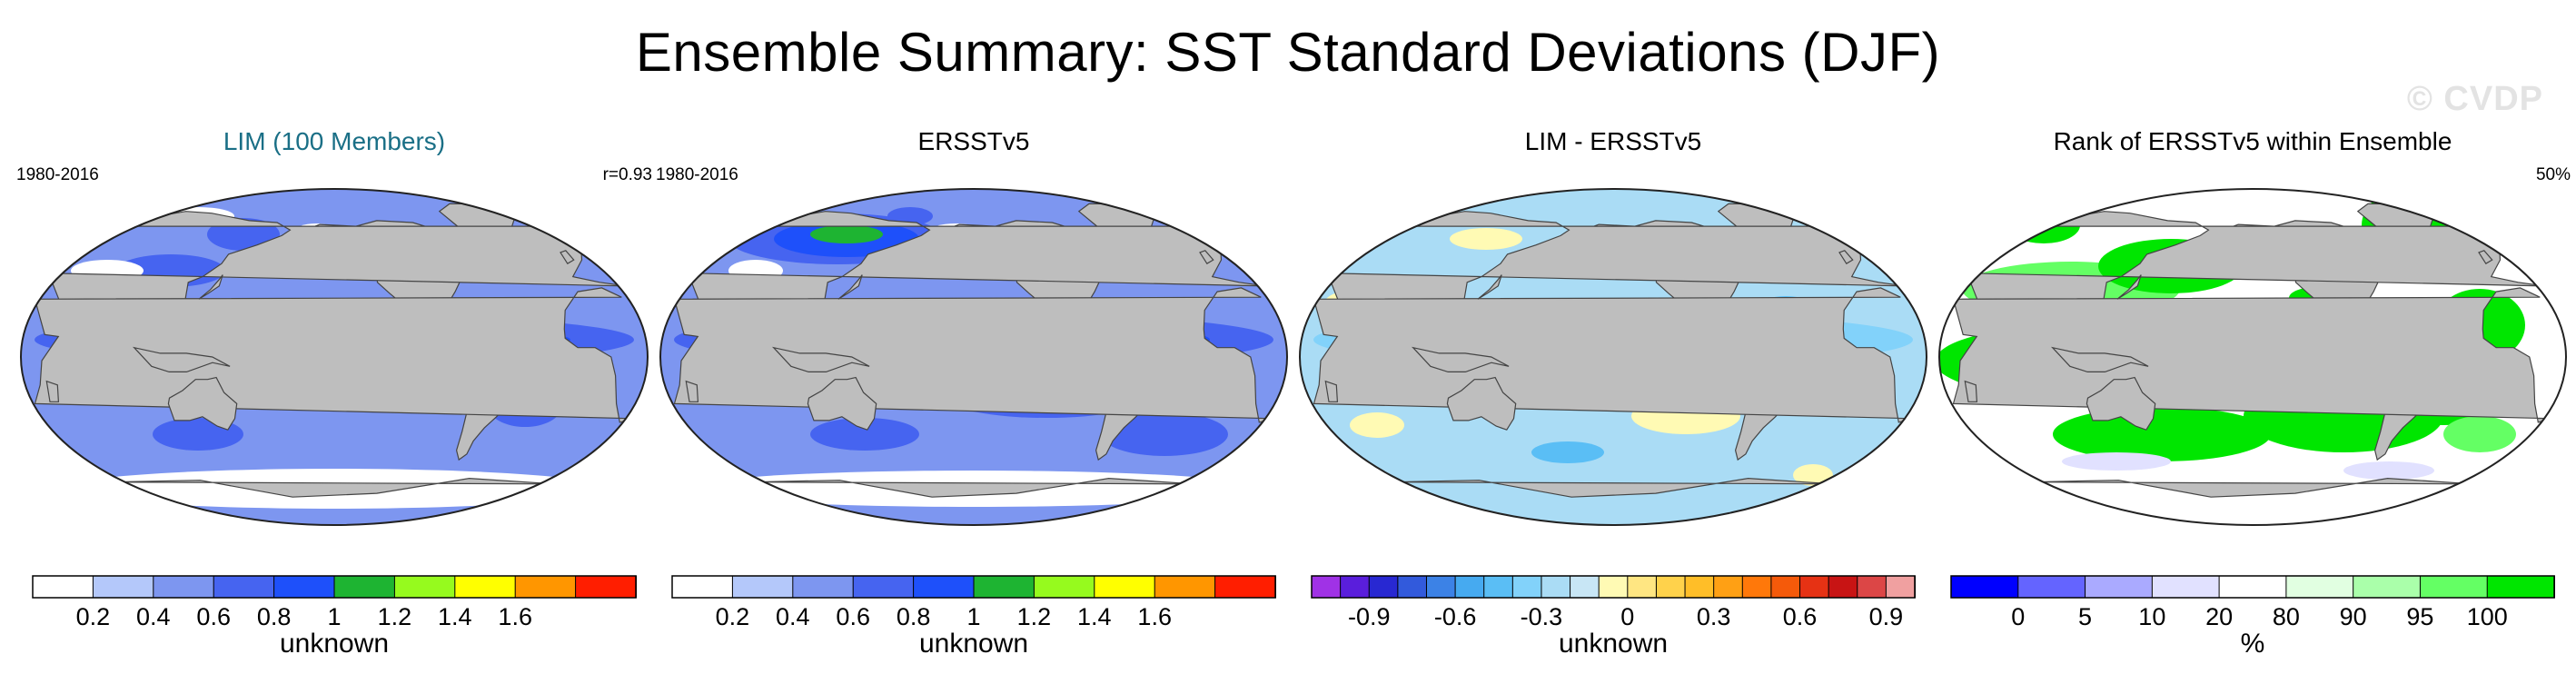 The height and width of the screenshot is (684, 2576). Describe the element at coordinates (2474, 99) in the screenshot. I see `cvdp-watermark: © CVDP` at that location.